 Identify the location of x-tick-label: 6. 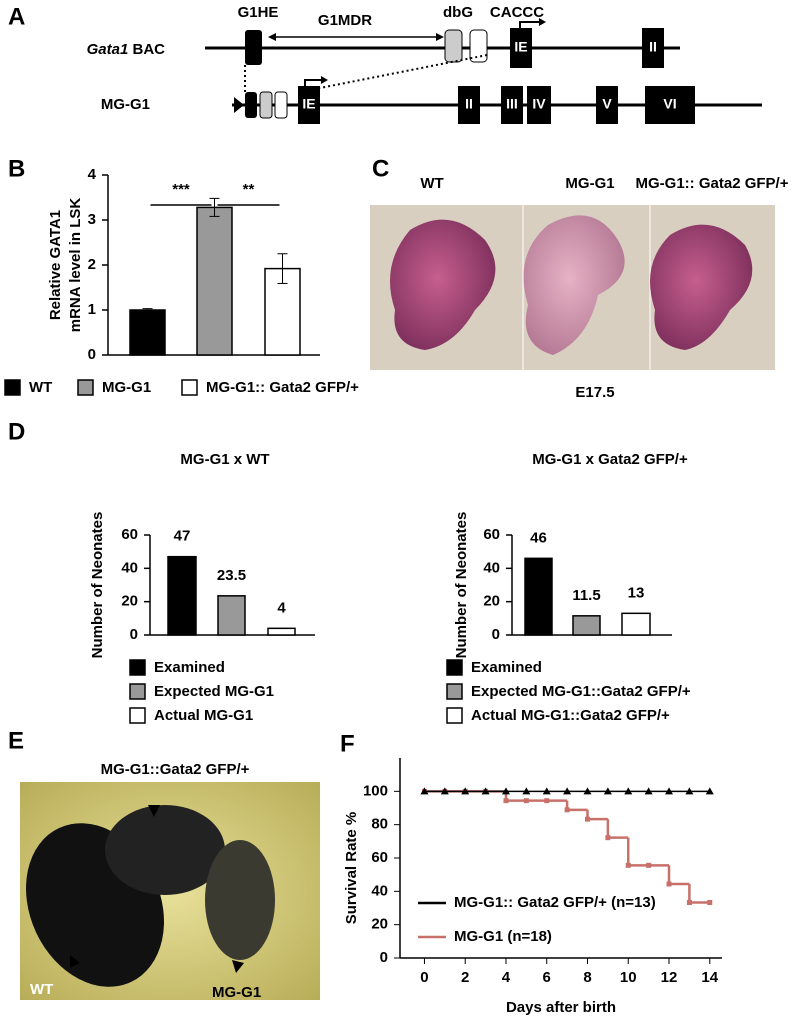
(547, 977).